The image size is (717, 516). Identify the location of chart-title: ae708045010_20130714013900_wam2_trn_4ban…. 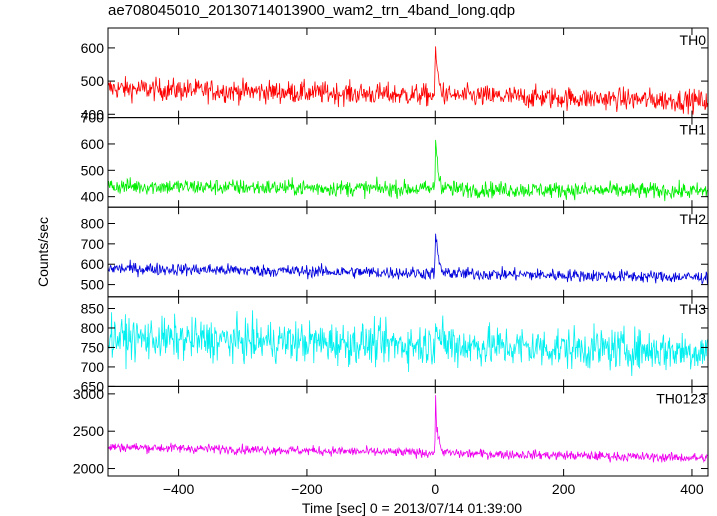
(312, 10).